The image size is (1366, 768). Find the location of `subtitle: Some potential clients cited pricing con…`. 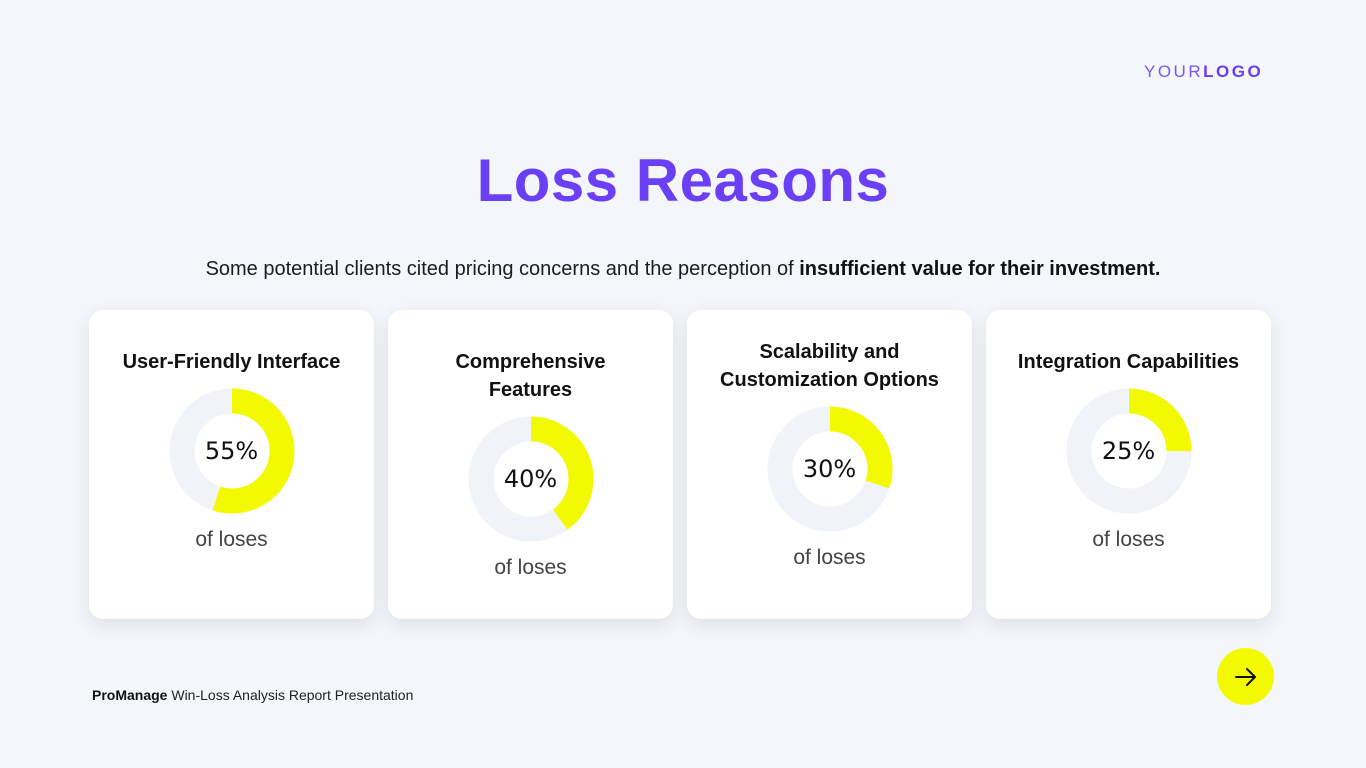

subtitle: Some potential clients cited pricing con… is located at coordinates (683, 269).